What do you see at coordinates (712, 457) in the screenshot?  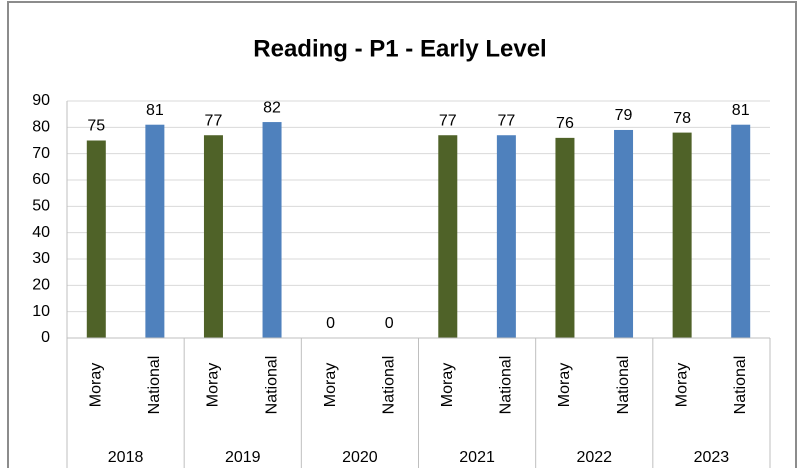 I see `x-group-label: 2023` at bounding box center [712, 457].